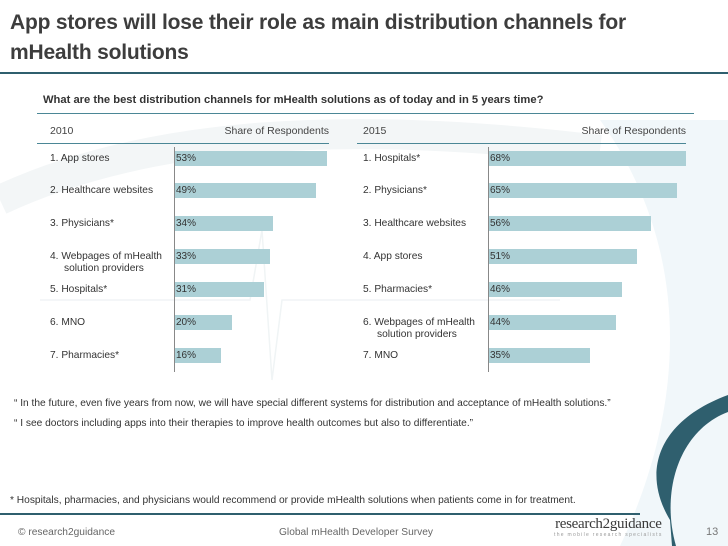 This screenshot has width=728, height=546. I want to click on chart-2015-value-label: 35%, so click(500, 355).